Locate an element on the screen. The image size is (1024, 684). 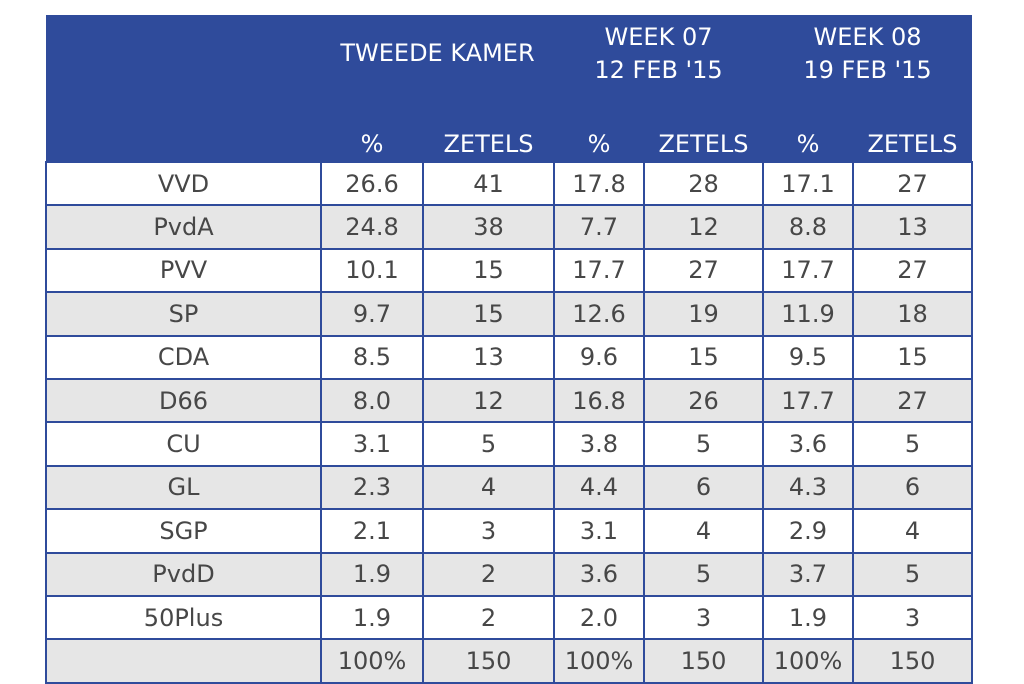
cell: 2.0 is located at coordinates (599, 617).